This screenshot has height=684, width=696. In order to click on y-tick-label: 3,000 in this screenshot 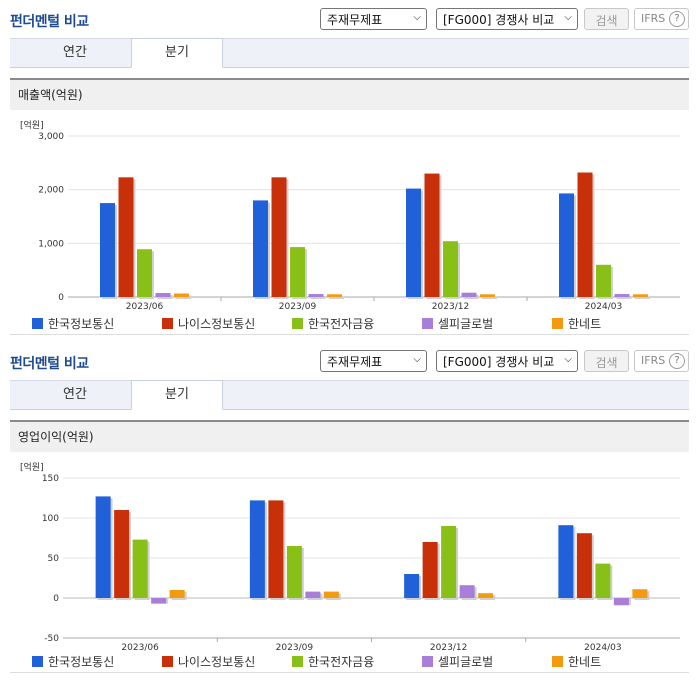, I will do `click(51, 137)`.